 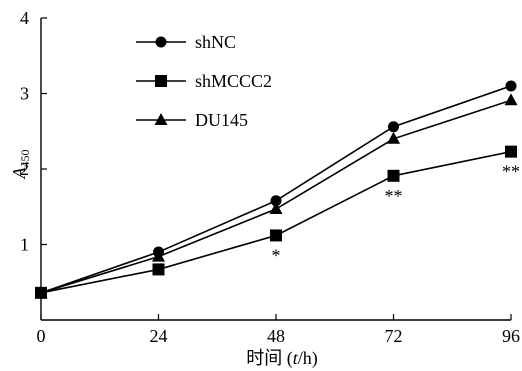 What do you see at coordinates (24, 169) in the screenshot?
I see `y-tick-label: 2` at bounding box center [24, 169].